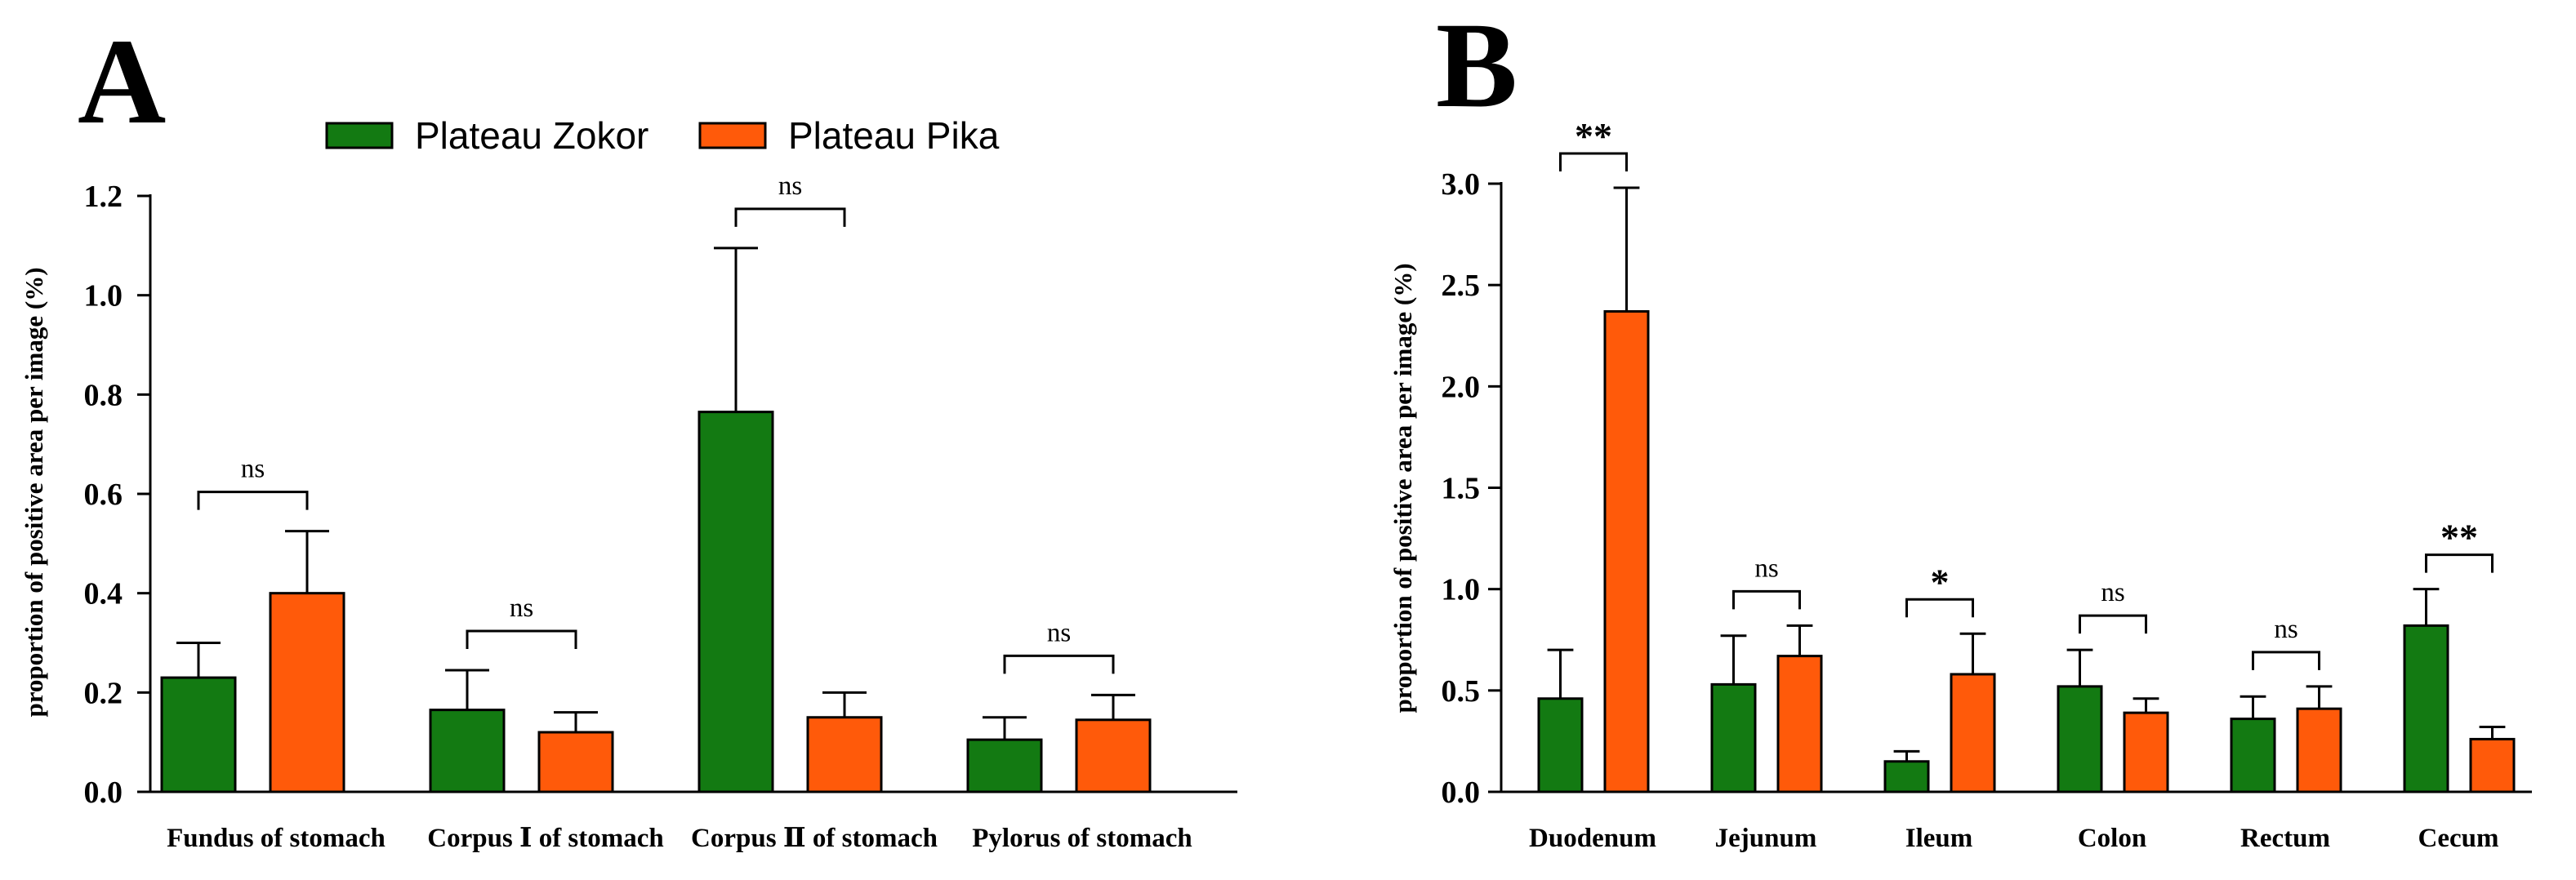  What do you see at coordinates (122, 81) in the screenshot?
I see `panel-label-a: A` at bounding box center [122, 81].